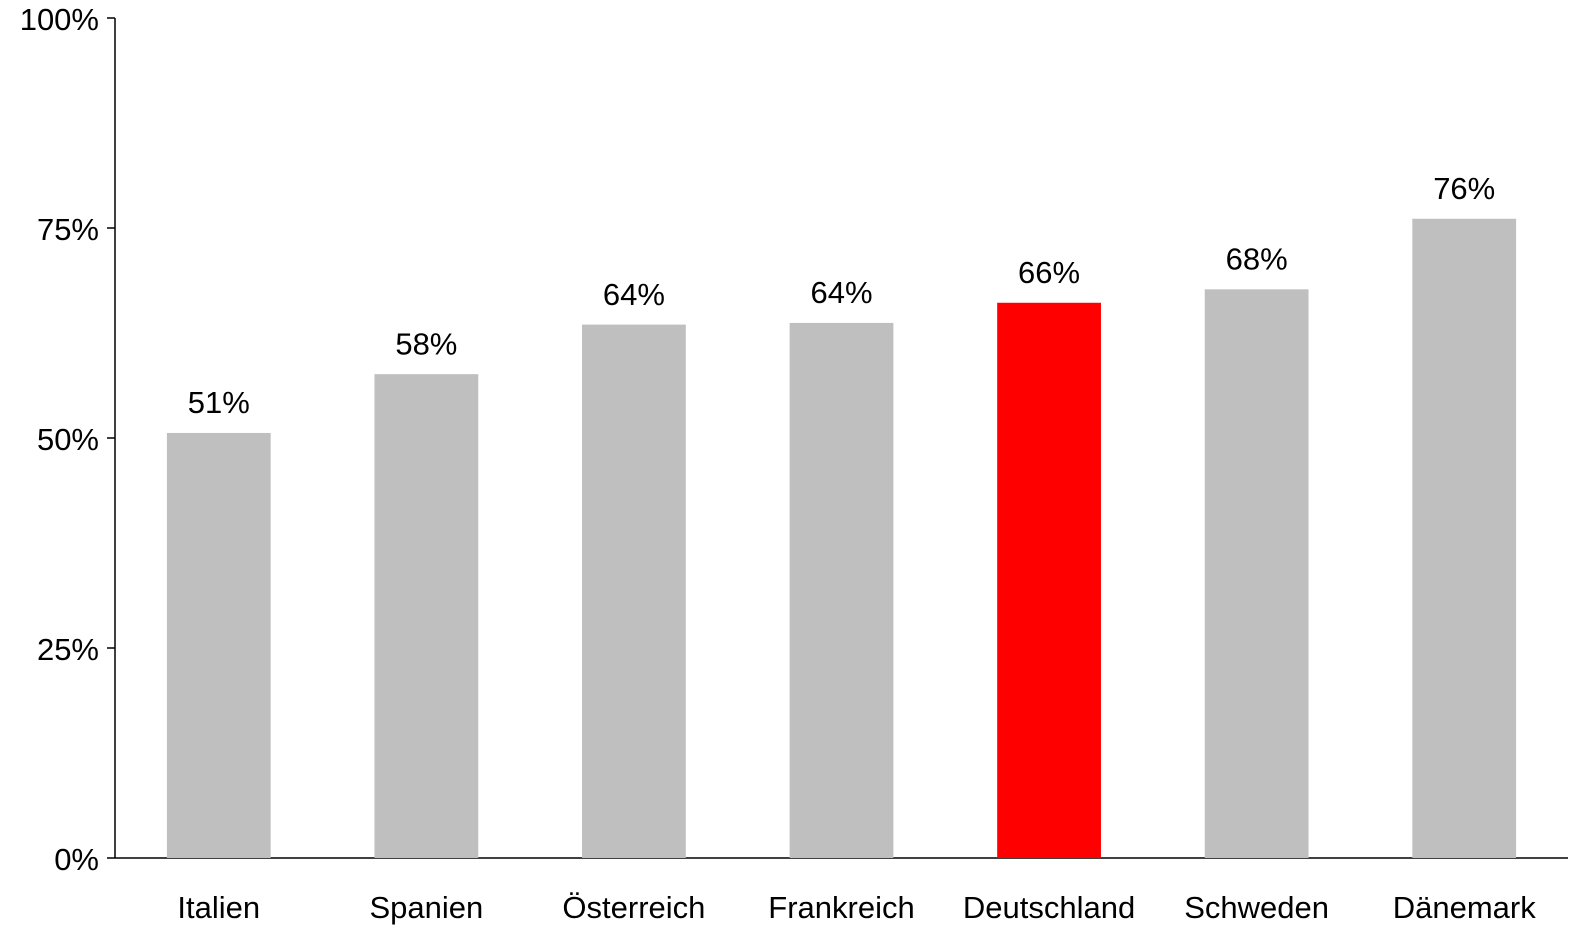  I want to click on value-label: 66%, so click(1049, 272).